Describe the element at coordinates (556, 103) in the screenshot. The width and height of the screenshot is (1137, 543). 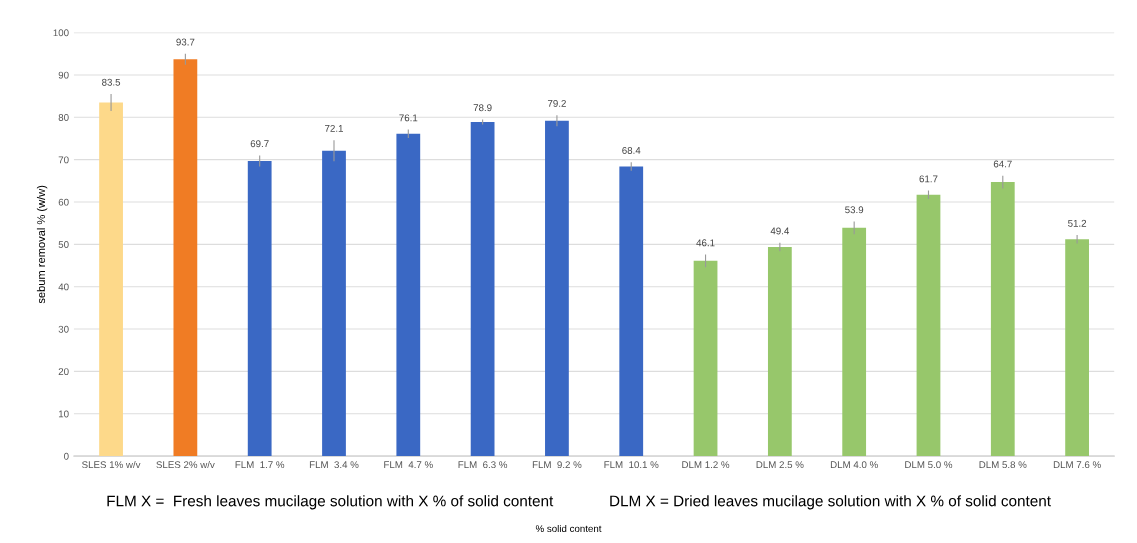
I see `data-label: 79.2` at that location.